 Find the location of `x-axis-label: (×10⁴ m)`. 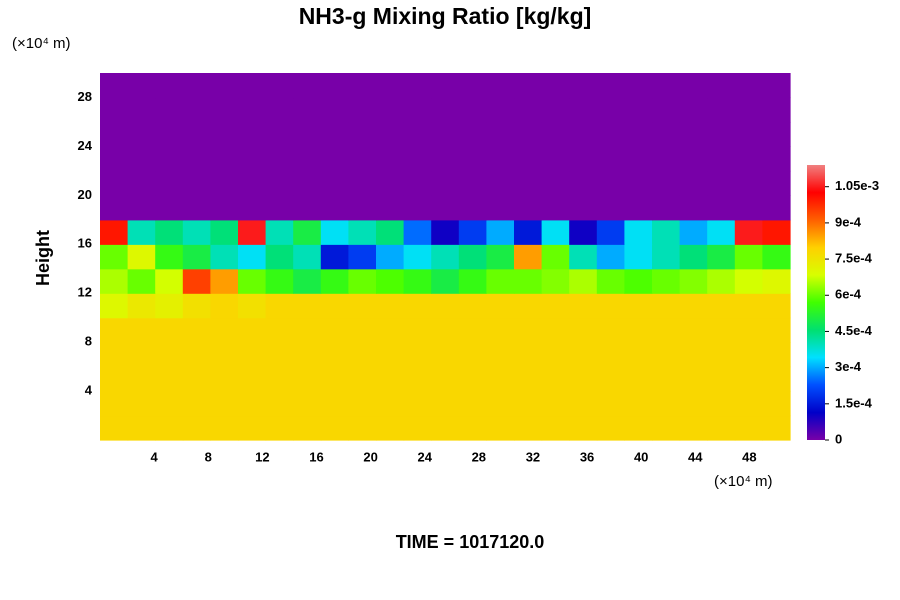

x-axis-label: (×10⁴ m) is located at coordinates (743, 481).